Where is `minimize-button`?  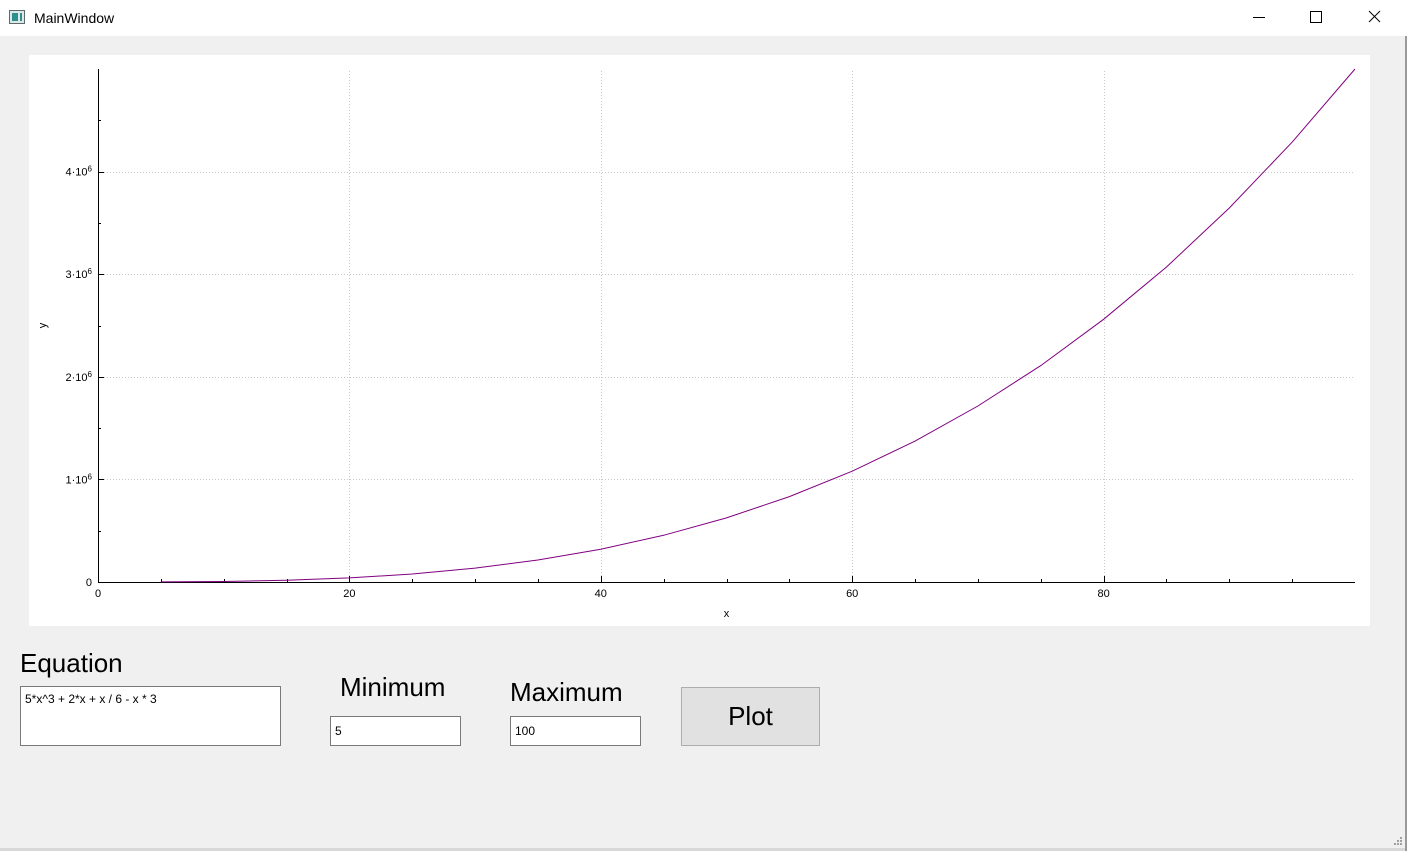 minimize-button is located at coordinates (1259, 17).